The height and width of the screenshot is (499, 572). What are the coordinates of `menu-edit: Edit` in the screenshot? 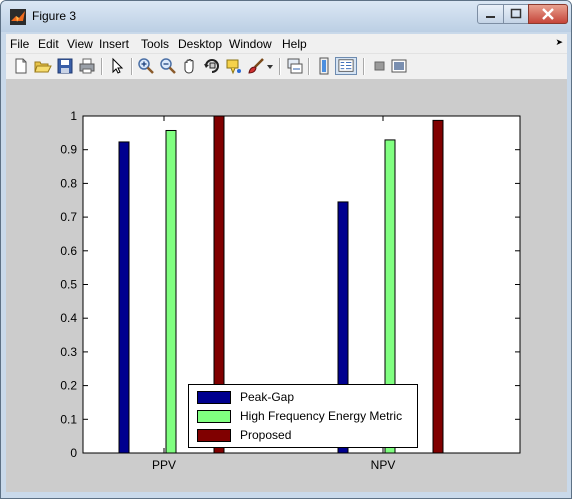 It's located at (48, 44).